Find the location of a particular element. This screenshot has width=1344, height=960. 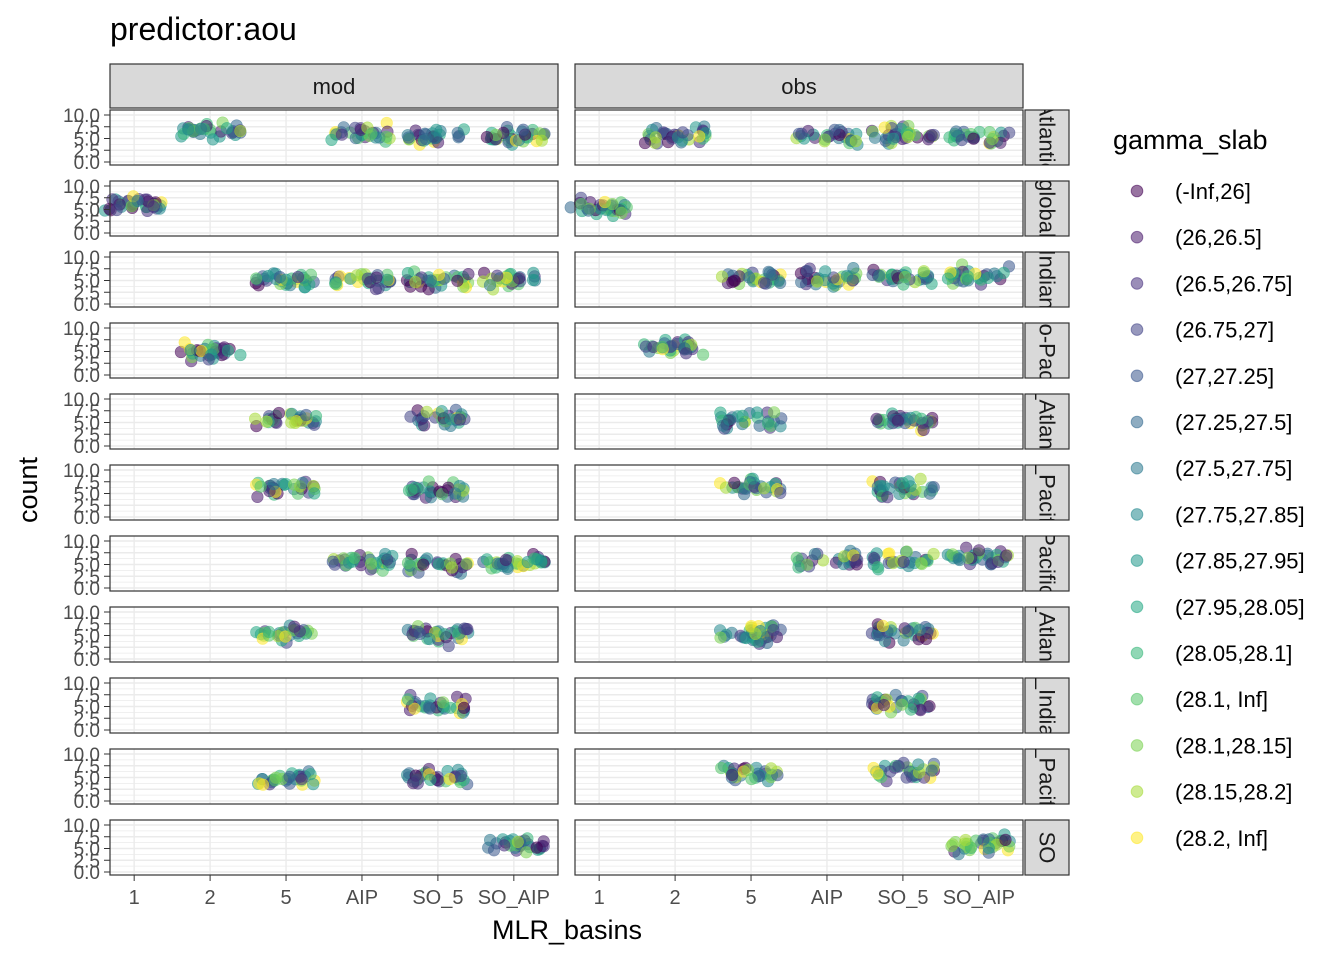

y-axis-title: count is located at coordinates (28, 489).